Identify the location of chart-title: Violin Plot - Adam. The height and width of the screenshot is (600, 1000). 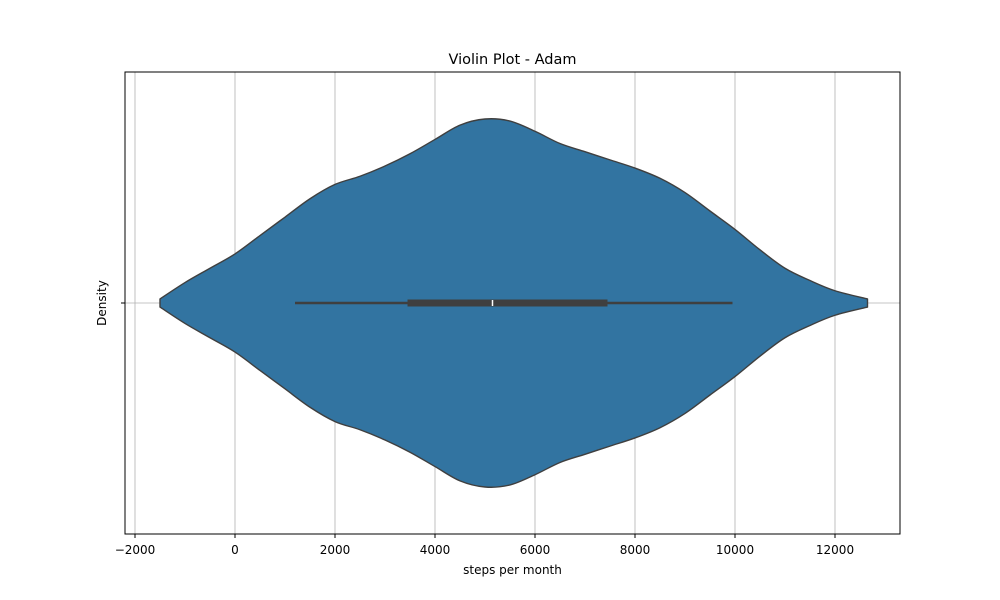
(512, 60).